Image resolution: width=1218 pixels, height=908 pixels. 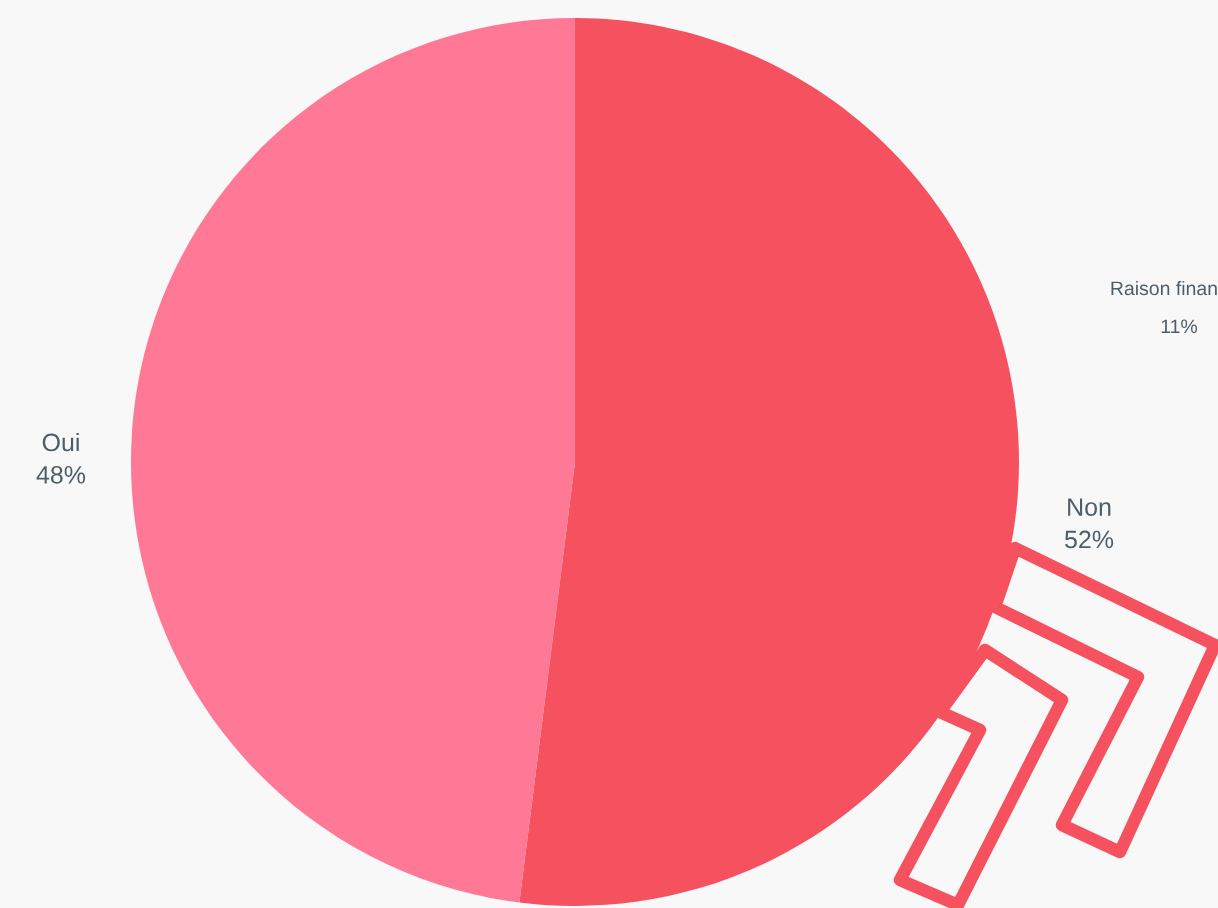 I want to click on text: 11%, so click(x=1179, y=326).